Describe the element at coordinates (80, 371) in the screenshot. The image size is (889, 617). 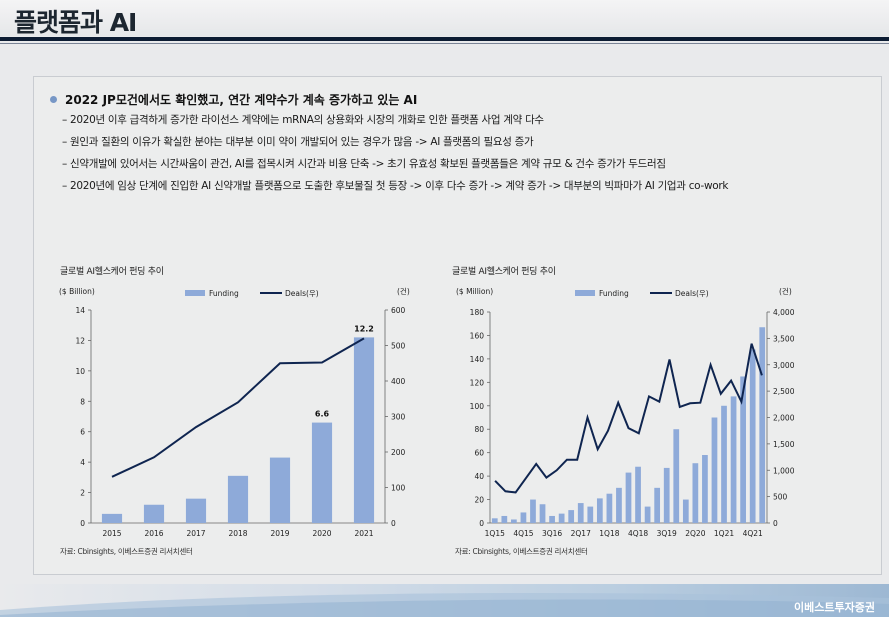
I see `left-tick-label: 10` at that location.